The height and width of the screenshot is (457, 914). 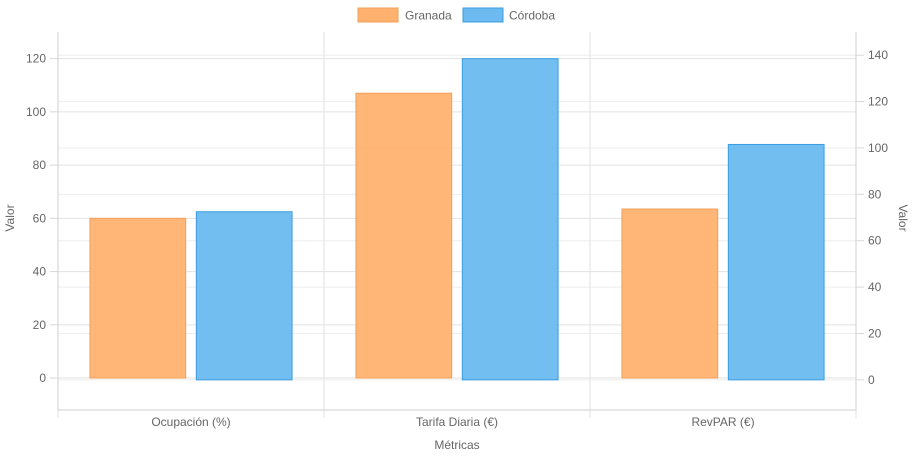 I want to click on bar-cordoba-ocupacion, so click(x=244, y=296).